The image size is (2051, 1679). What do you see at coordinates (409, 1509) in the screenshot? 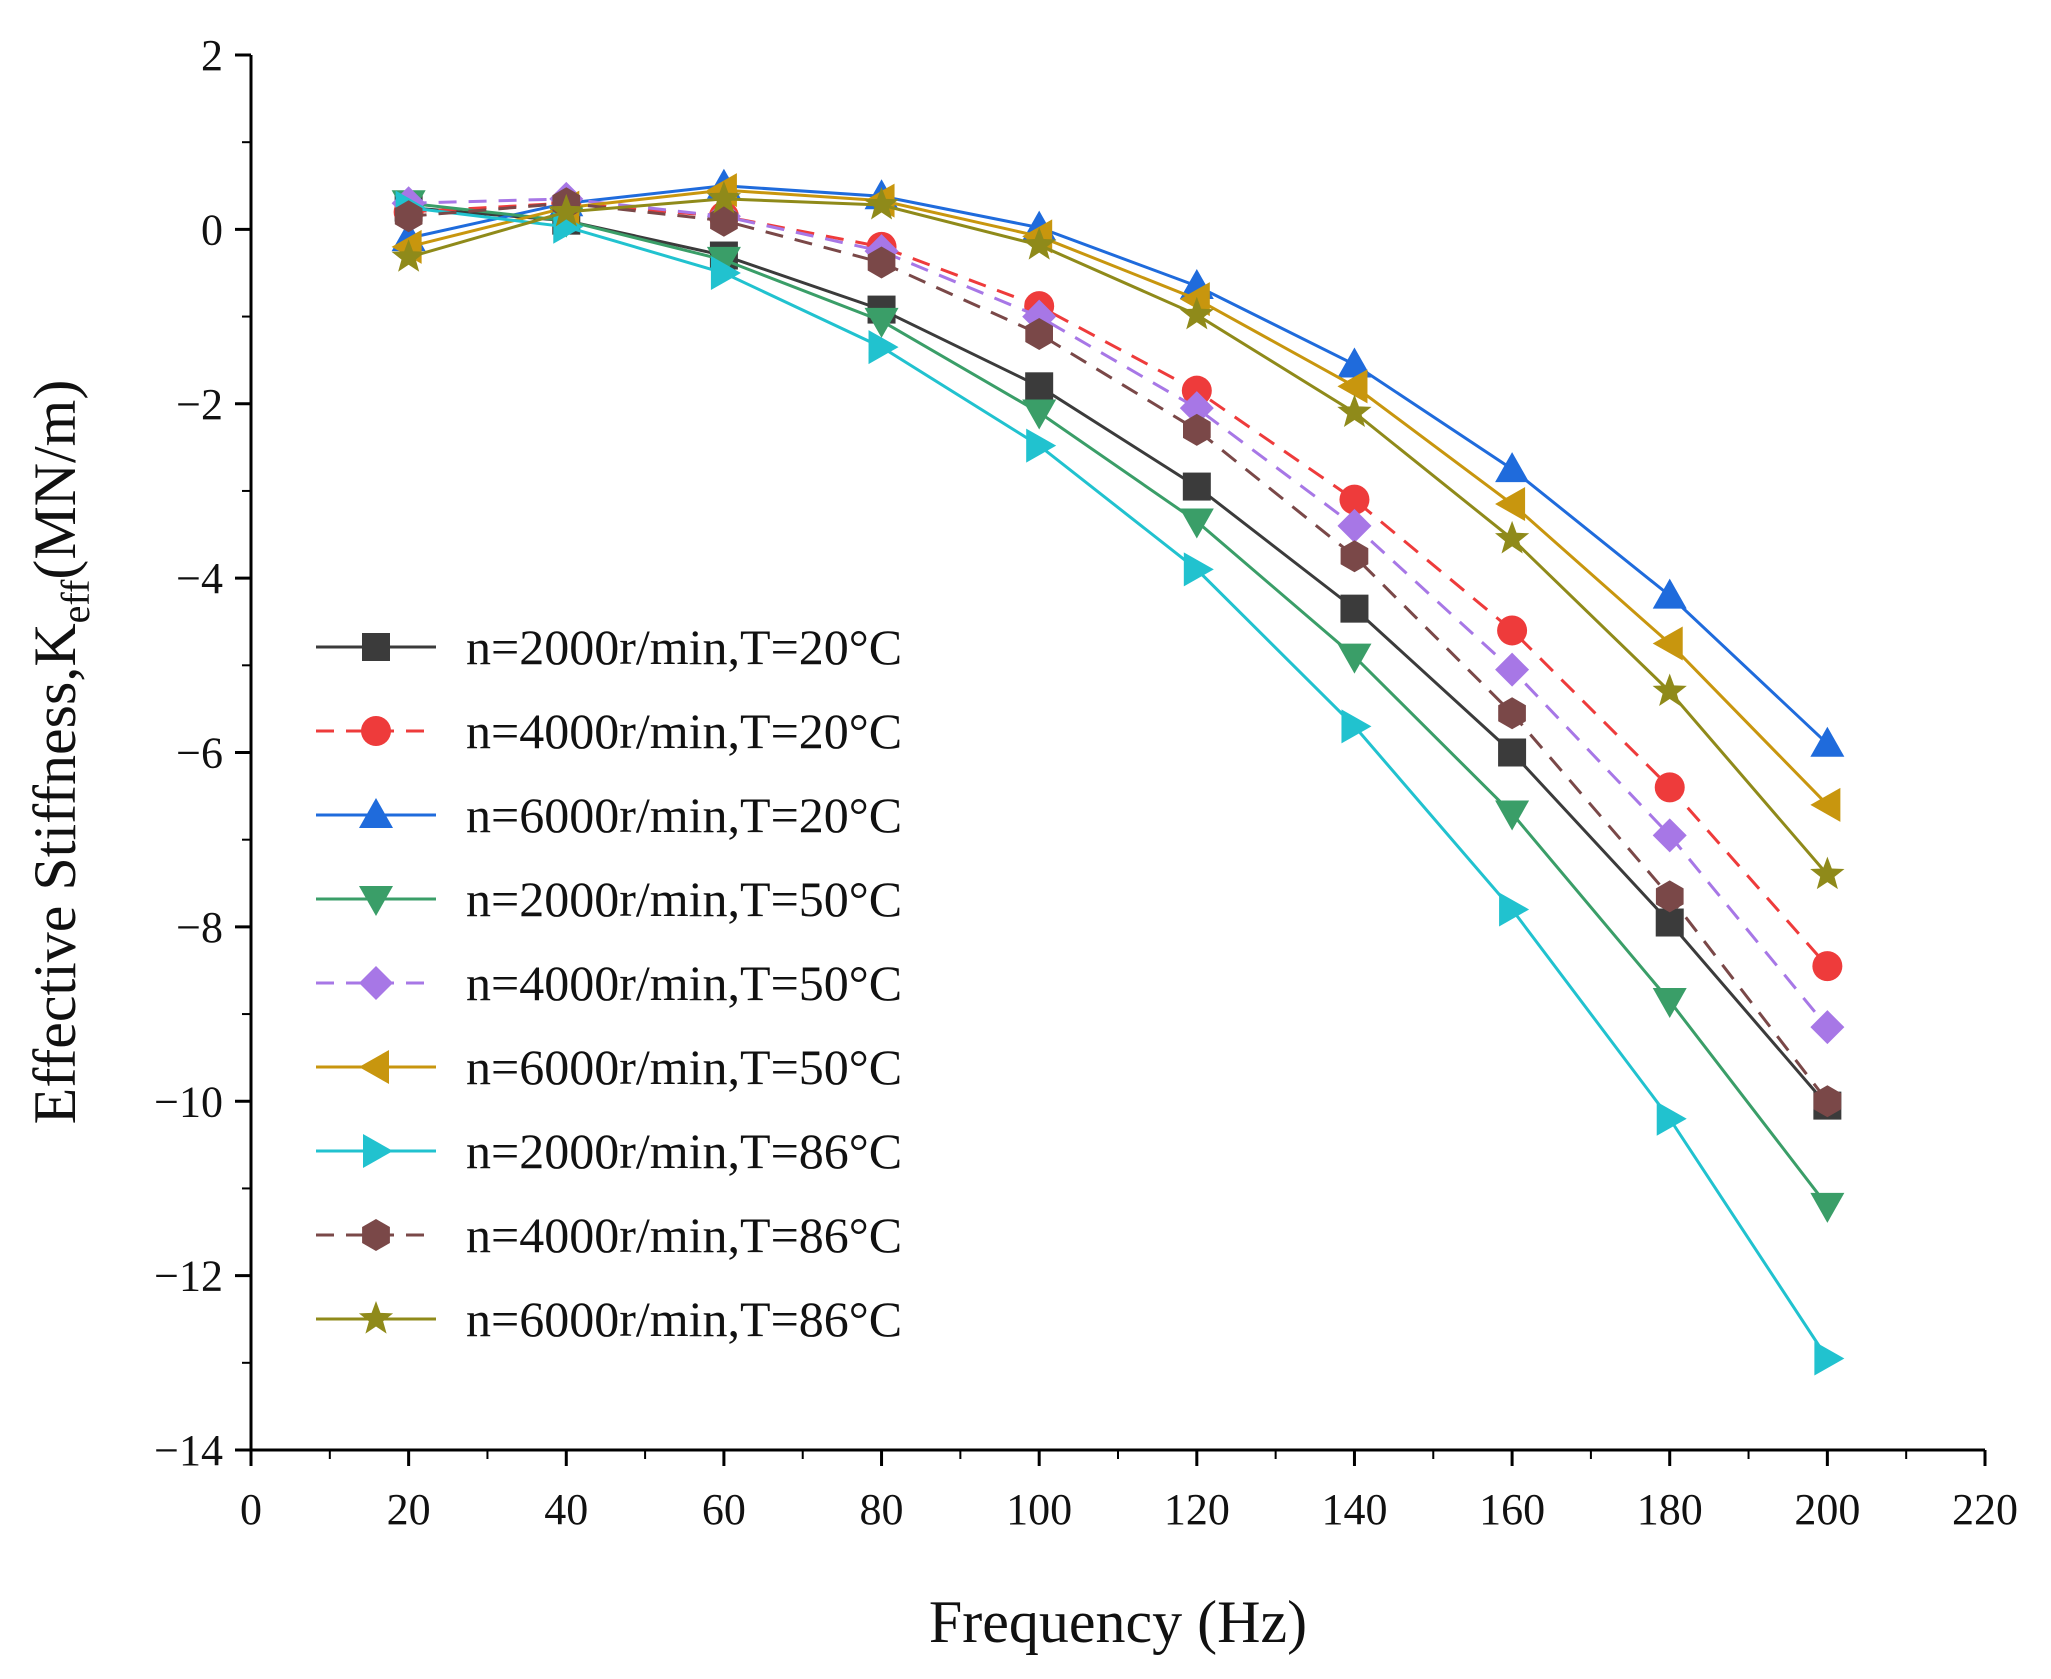
I see `x-tick-label: 20` at bounding box center [409, 1509].